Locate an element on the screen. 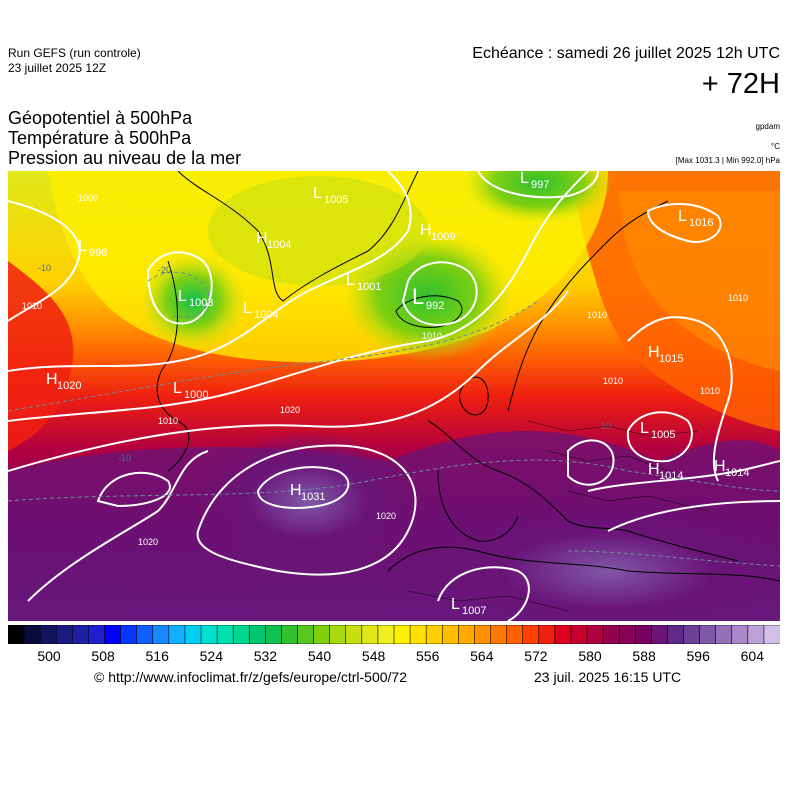 The image size is (788, 789). pressure-center-low: L 1001 is located at coordinates (363, 282).